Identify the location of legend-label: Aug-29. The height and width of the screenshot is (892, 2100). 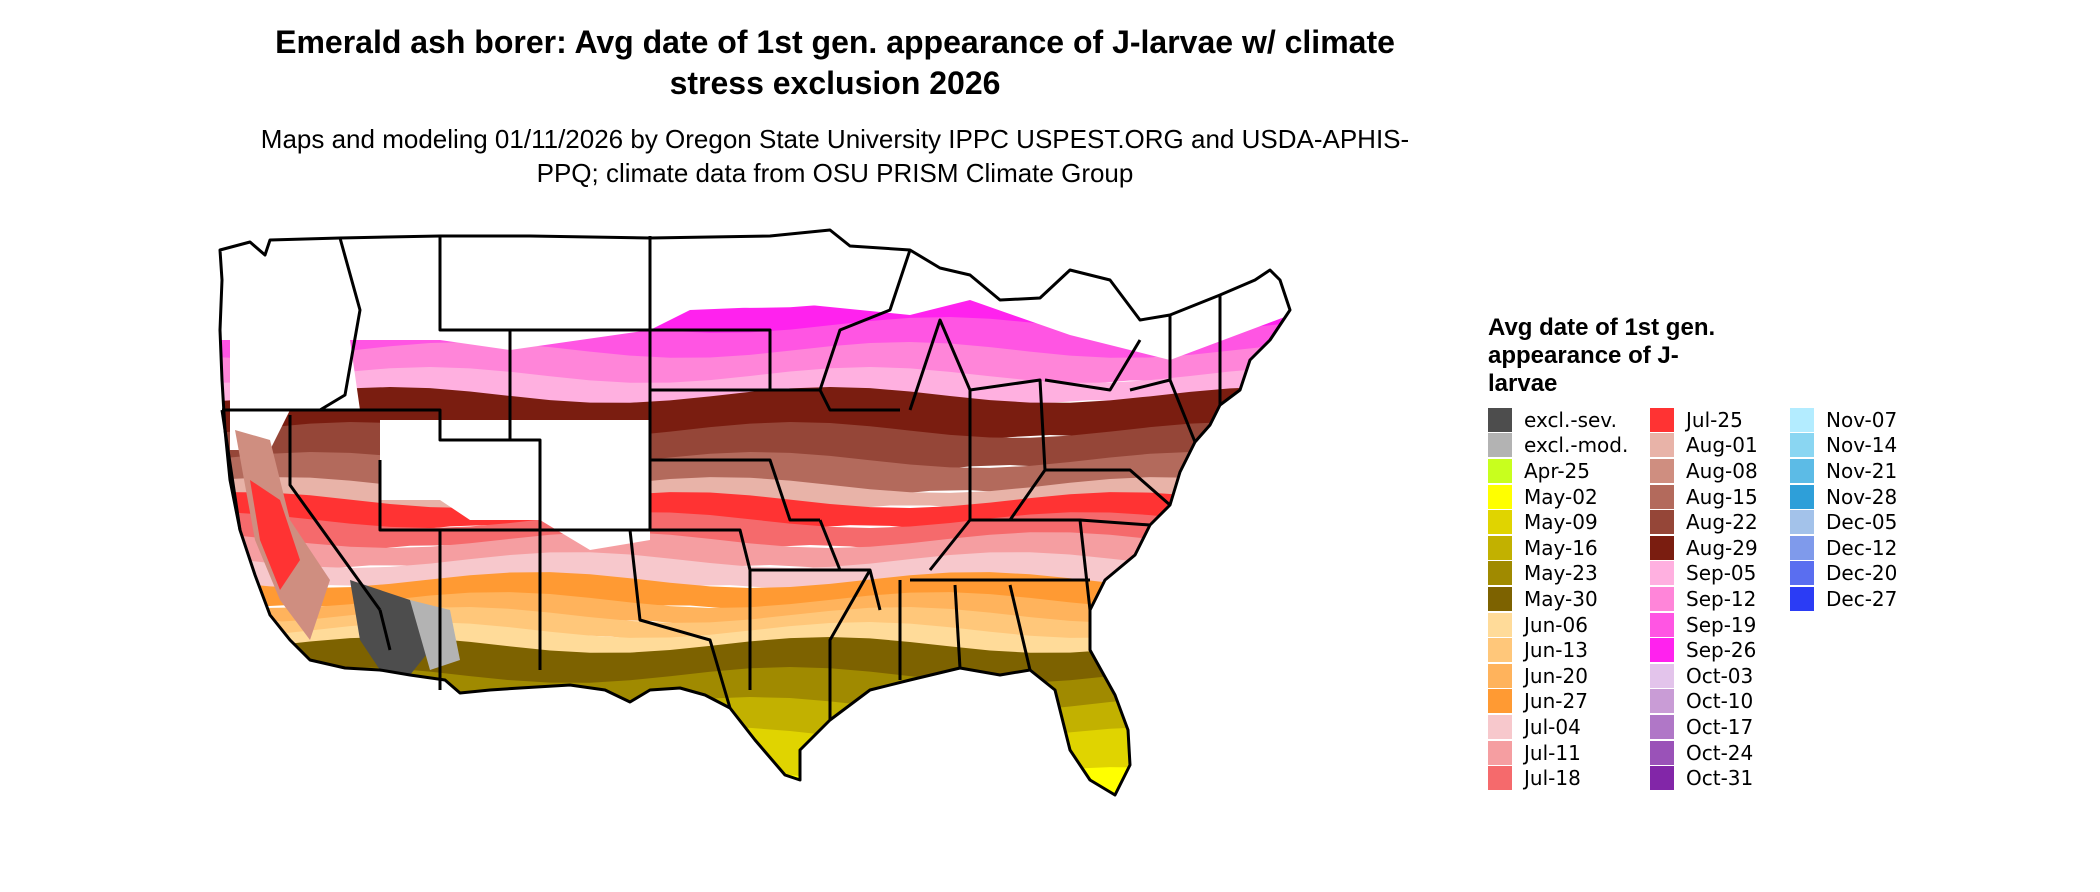
(1722, 547).